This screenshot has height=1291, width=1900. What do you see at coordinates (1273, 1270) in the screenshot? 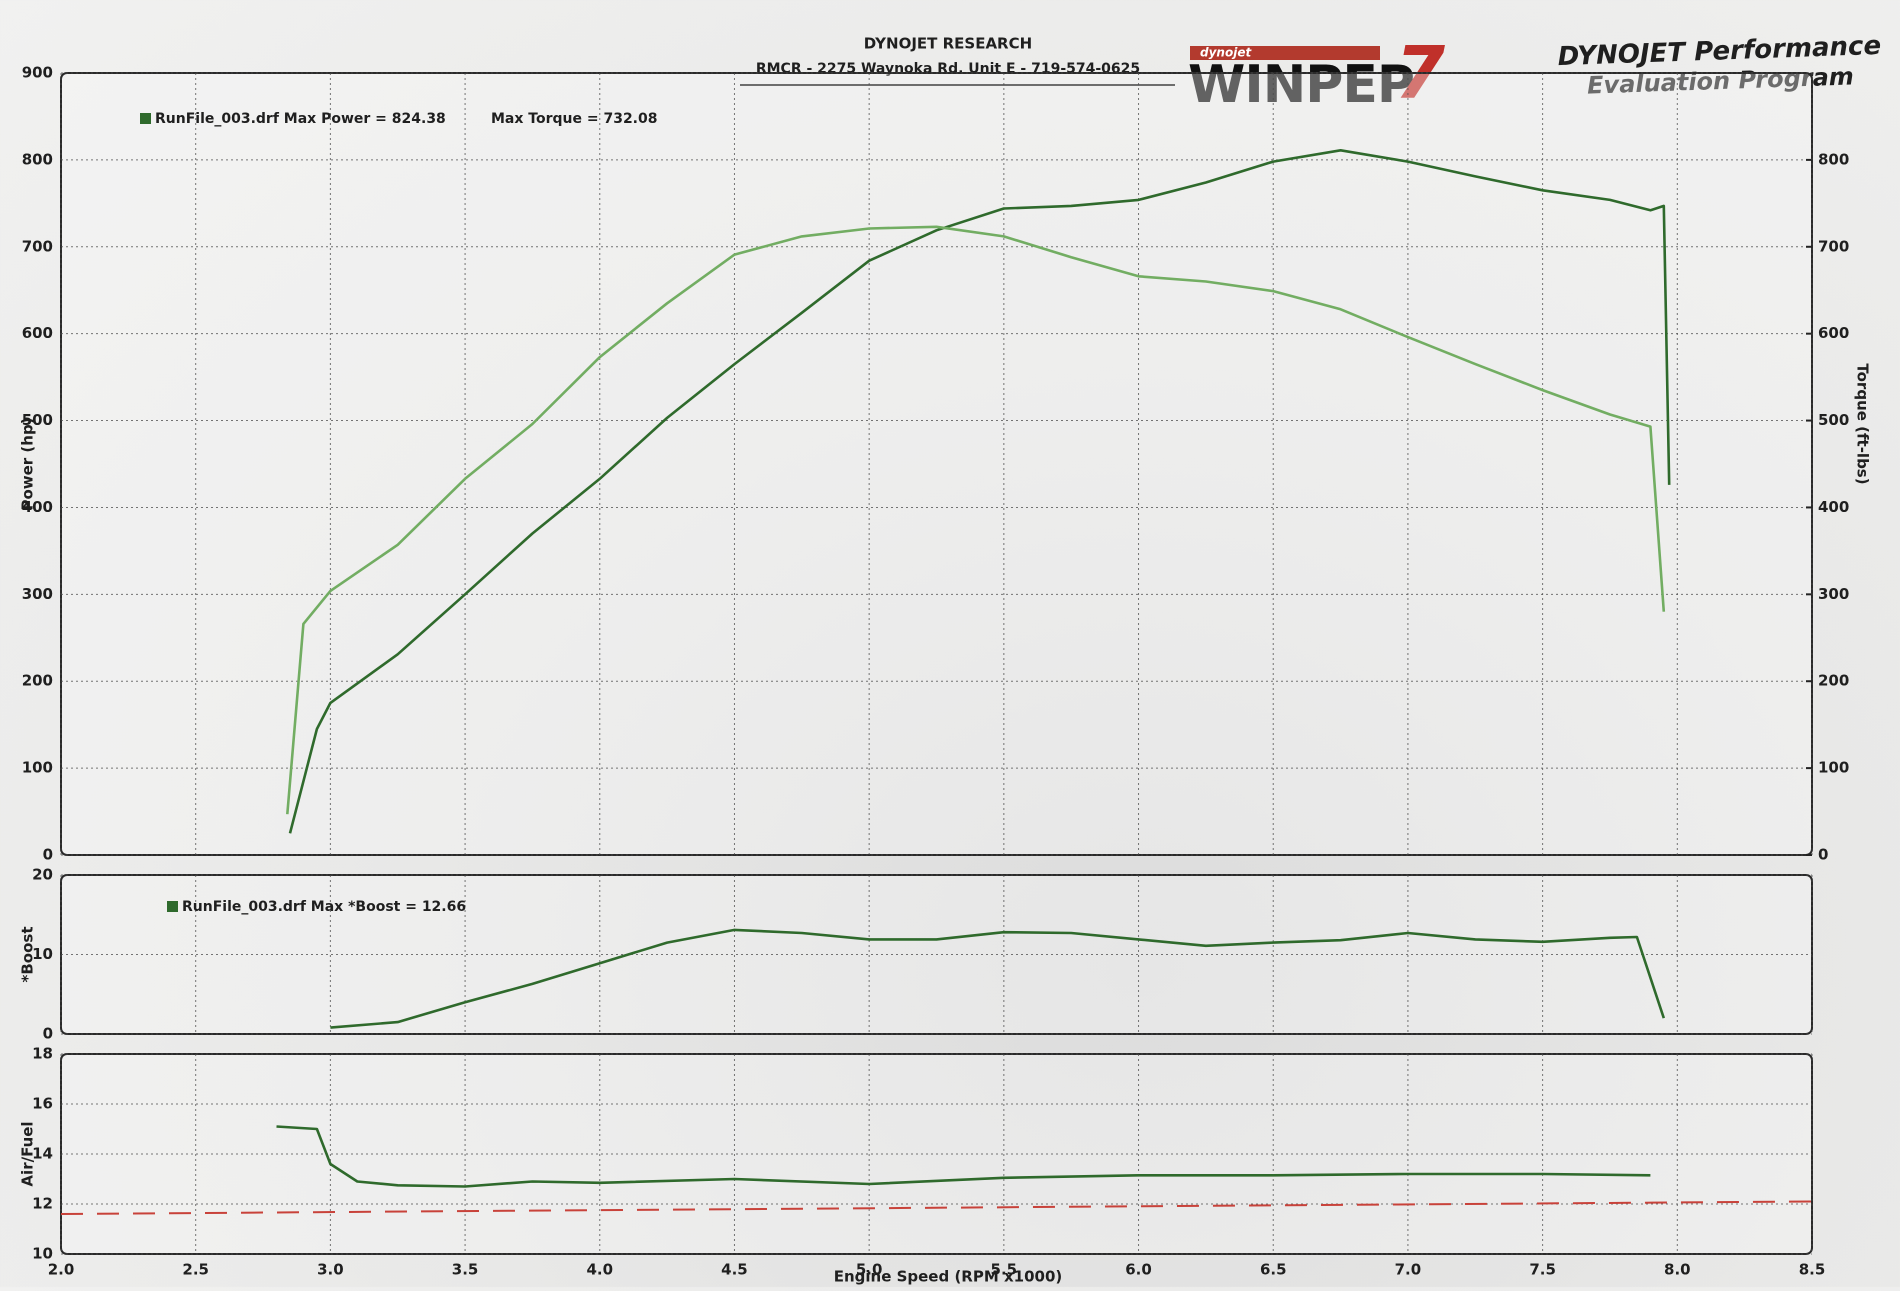
I see `x-tick-label: 6.5` at bounding box center [1273, 1270].